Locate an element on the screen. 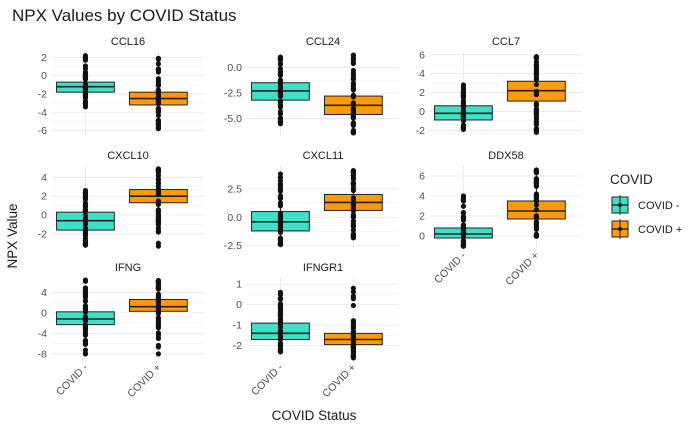 The width and height of the screenshot is (700, 432). y-tick-label: -5.0 is located at coordinates (233, 119).